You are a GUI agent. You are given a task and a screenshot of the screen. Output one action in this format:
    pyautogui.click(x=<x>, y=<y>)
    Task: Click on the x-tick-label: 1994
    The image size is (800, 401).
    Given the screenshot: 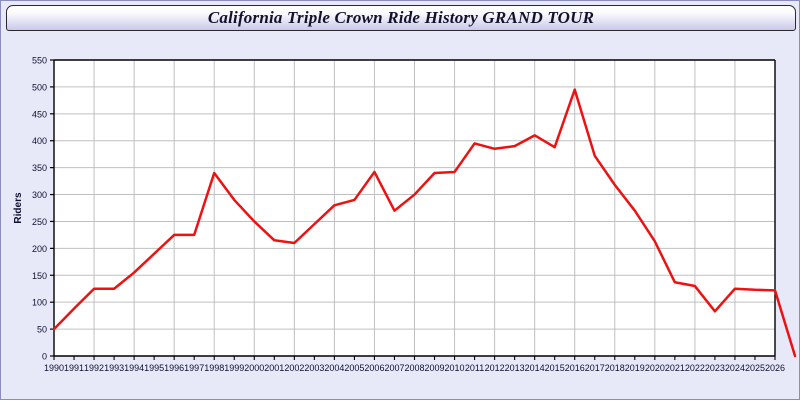 What is the action you would take?
    pyautogui.click(x=134, y=368)
    